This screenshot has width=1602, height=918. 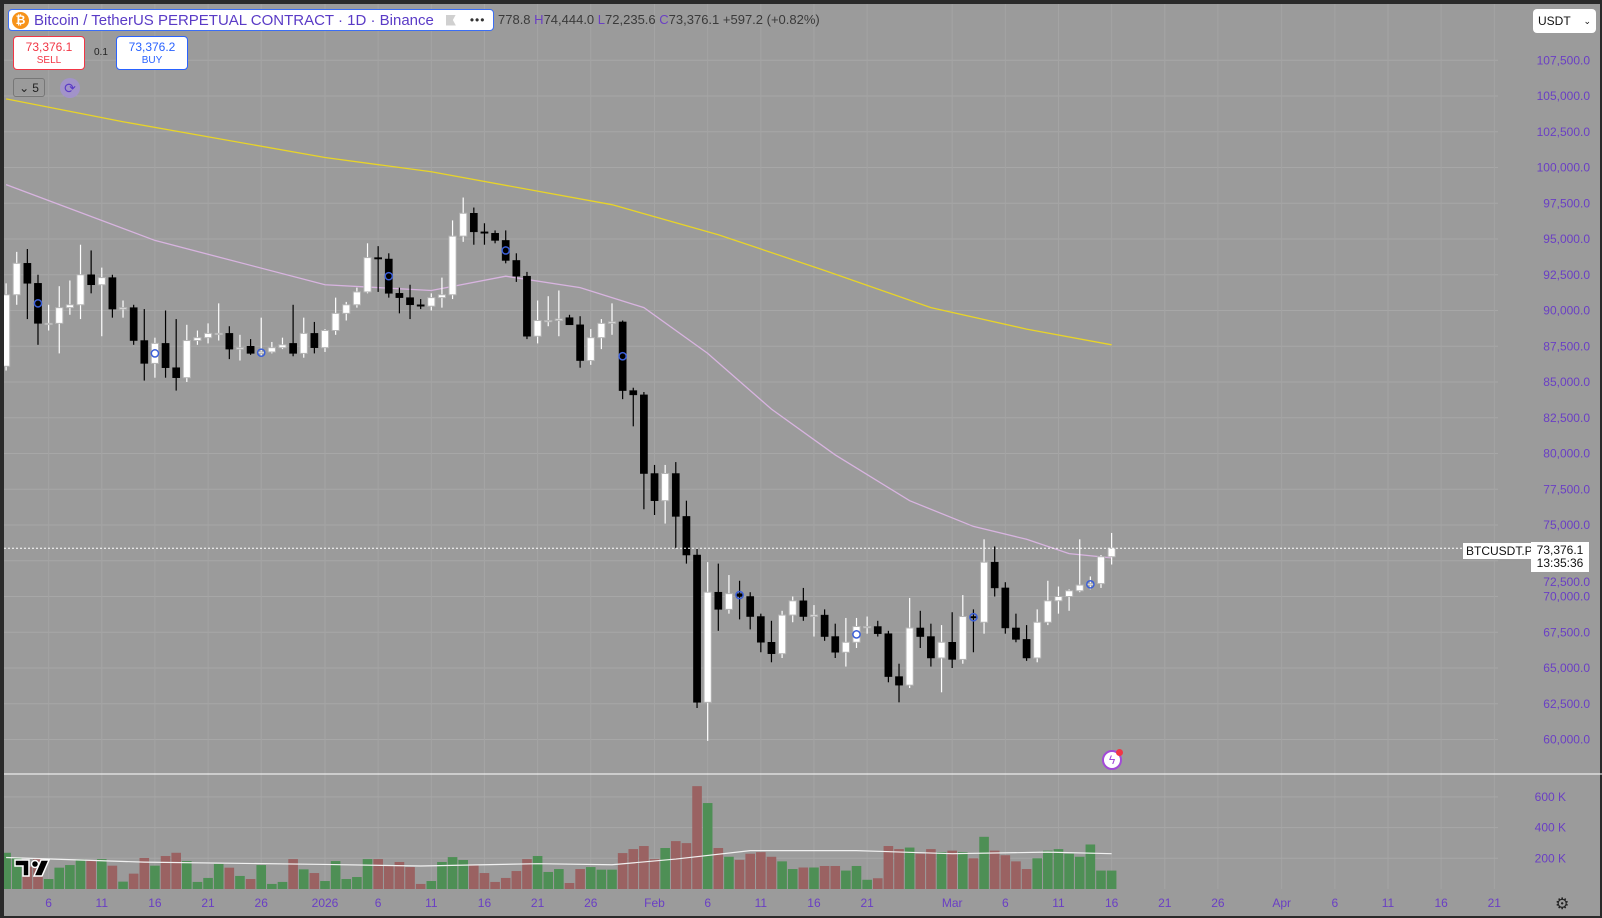 What do you see at coordinates (450, 20) in the screenshot?
I see `flag-icon` at bounding box center [450, 20].